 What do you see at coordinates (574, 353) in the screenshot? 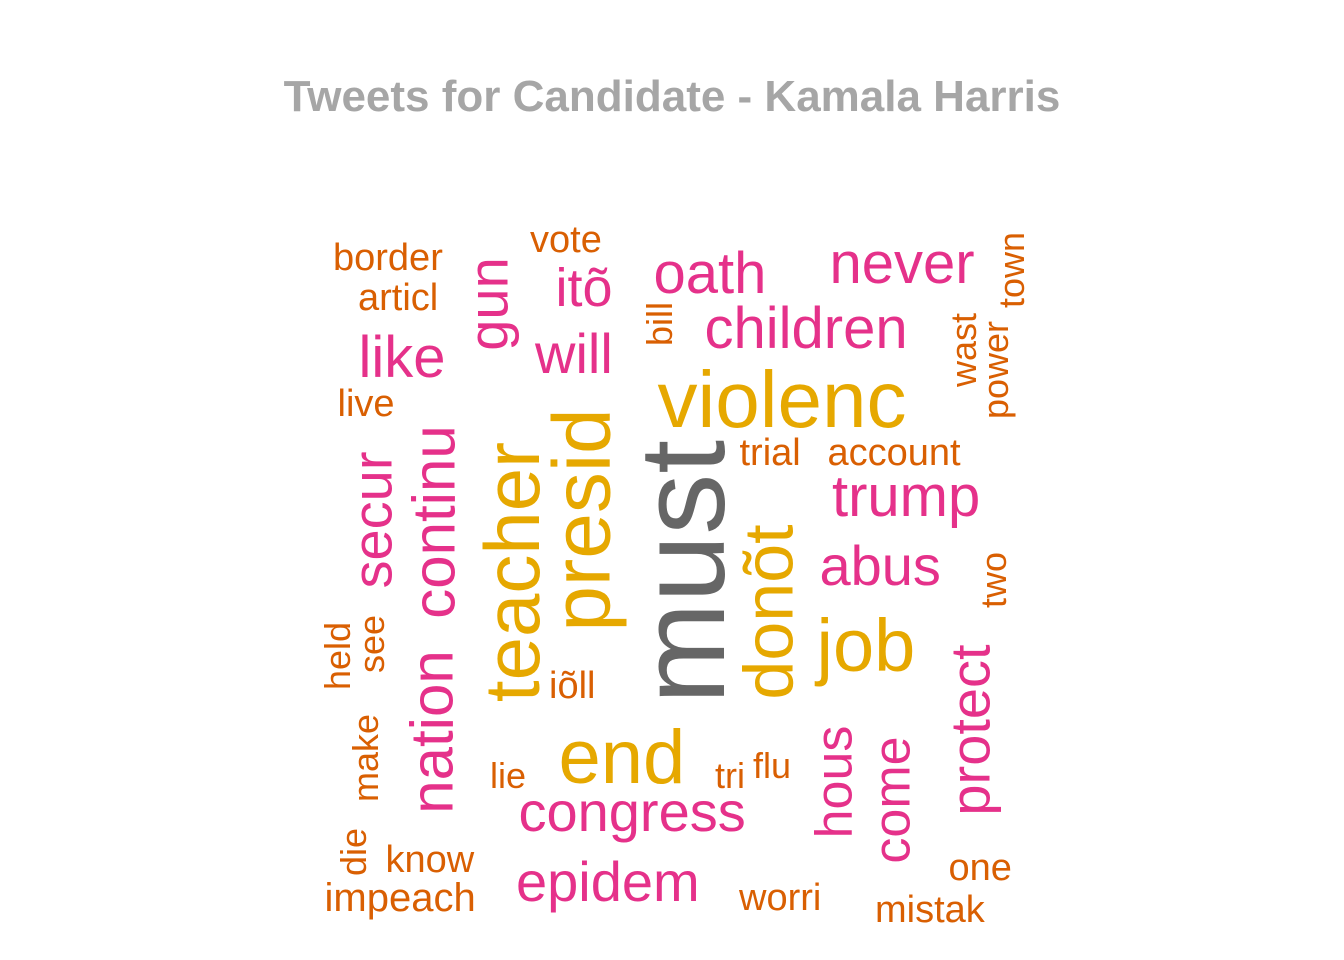
I see `word-21: will` at bounding box center [574, 353].